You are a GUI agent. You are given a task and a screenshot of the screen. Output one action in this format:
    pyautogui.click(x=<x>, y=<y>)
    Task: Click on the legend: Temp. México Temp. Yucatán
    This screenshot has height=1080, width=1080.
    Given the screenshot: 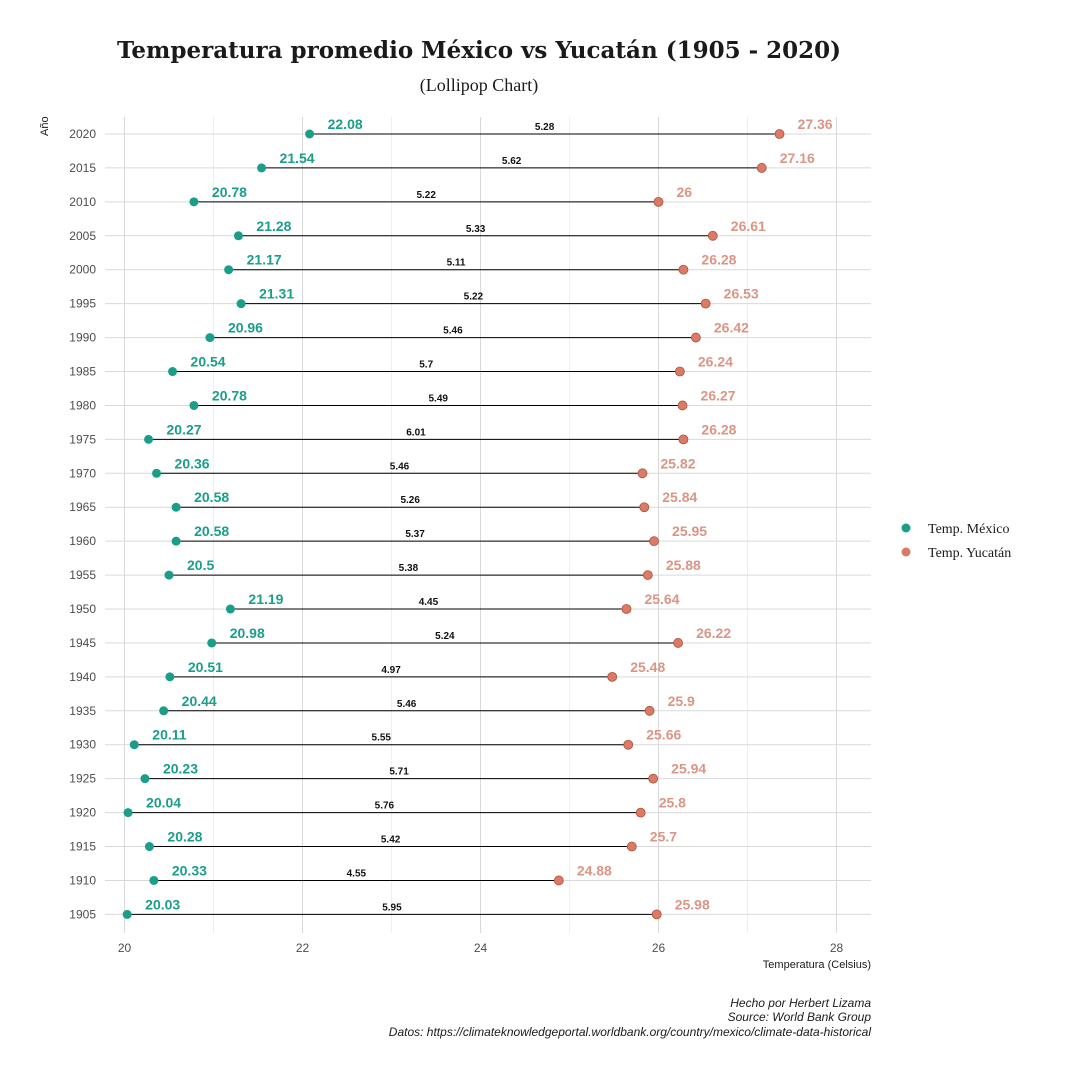 What is the action you would take?
    pyautogui.click(x=956, y=541)
    